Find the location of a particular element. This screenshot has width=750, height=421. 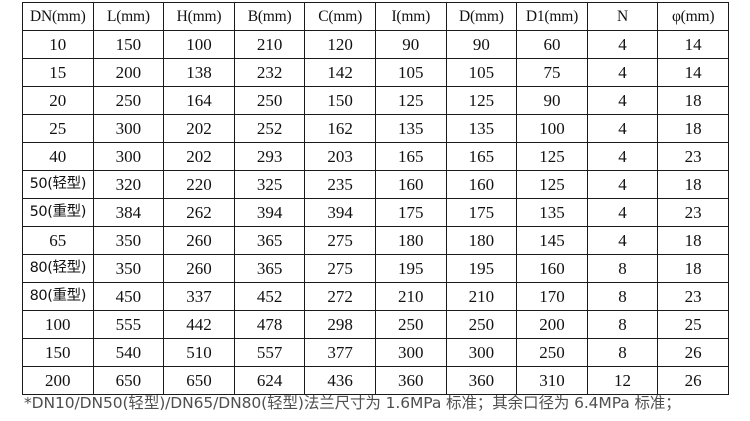

table-cell: 120 is located at coordinates (340, 44).